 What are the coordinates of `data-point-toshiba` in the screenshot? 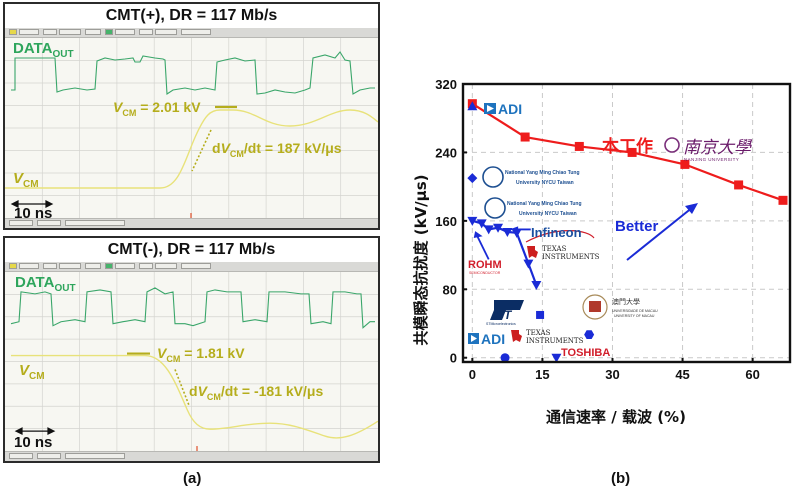 It's located at (556, 358).